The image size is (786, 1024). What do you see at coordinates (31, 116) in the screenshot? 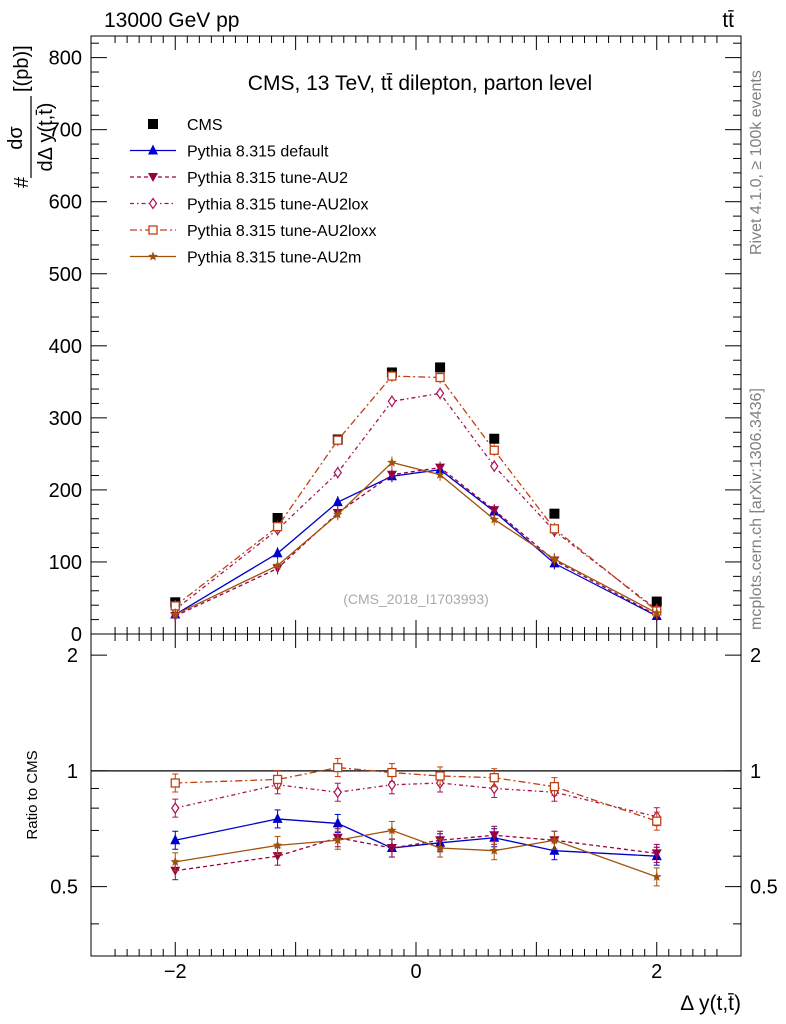
I see `y-axis-label-top: # dσ dΔ y(t,t̄) [(pb)]` at bounding box center [31, 116].